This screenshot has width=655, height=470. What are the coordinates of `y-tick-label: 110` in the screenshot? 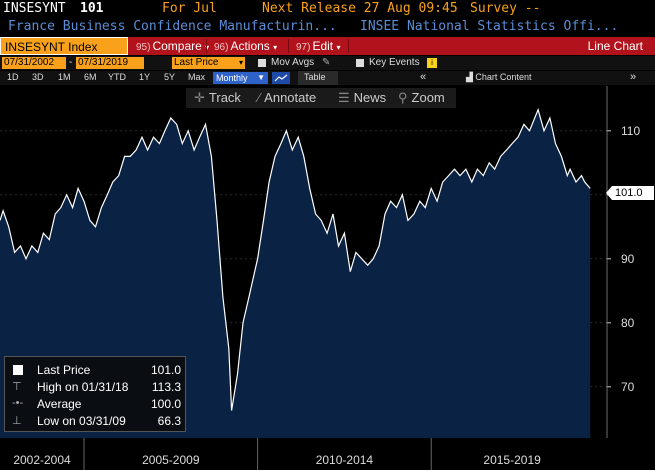 It's located at (630, 131).